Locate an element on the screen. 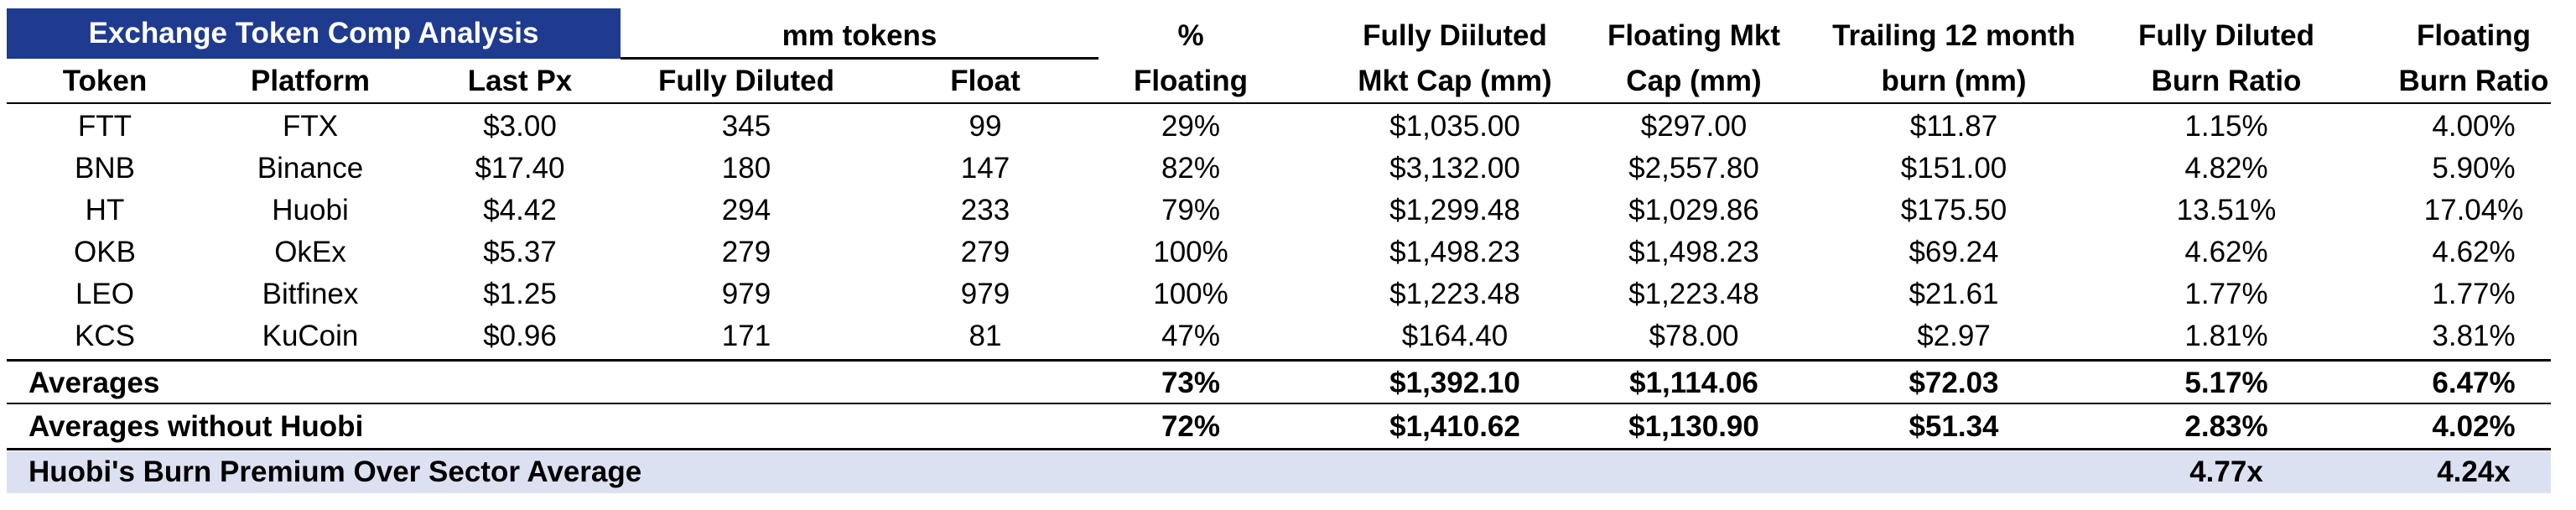 The height and width of the screenshot is (510, 2576). table-cell: $175.50 is located at coordinates (1953, 210).